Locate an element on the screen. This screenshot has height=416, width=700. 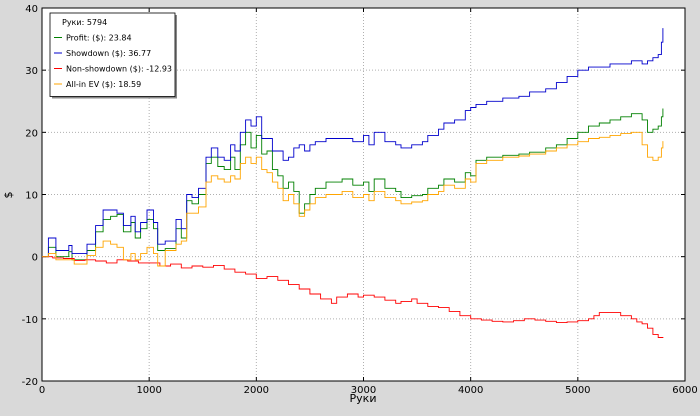
legend-entry: All-in EV ($): 18.59 is located at coordinates (103, 84).